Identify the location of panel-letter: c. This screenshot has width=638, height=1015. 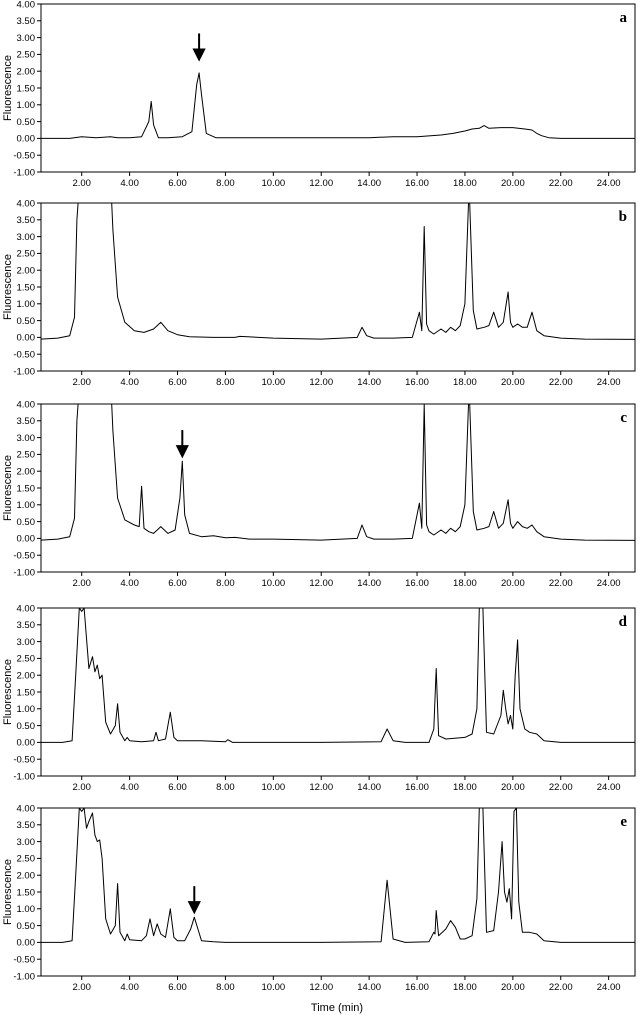
(623, 418).